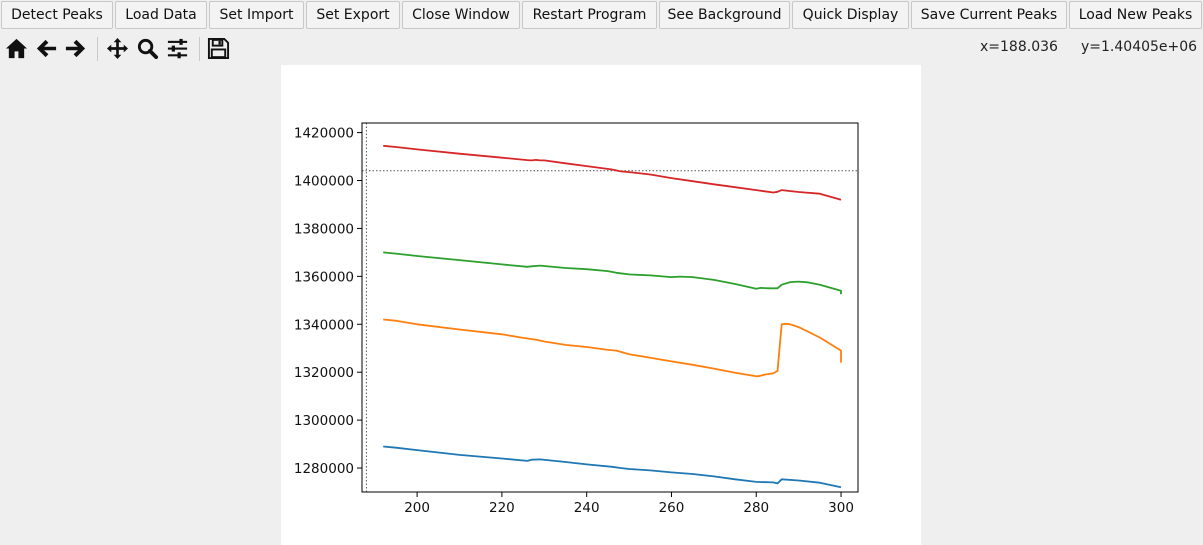  Describe the element at coordinates (502, 508) in the screenshot. I see `x-tick-label: 220` at that location.